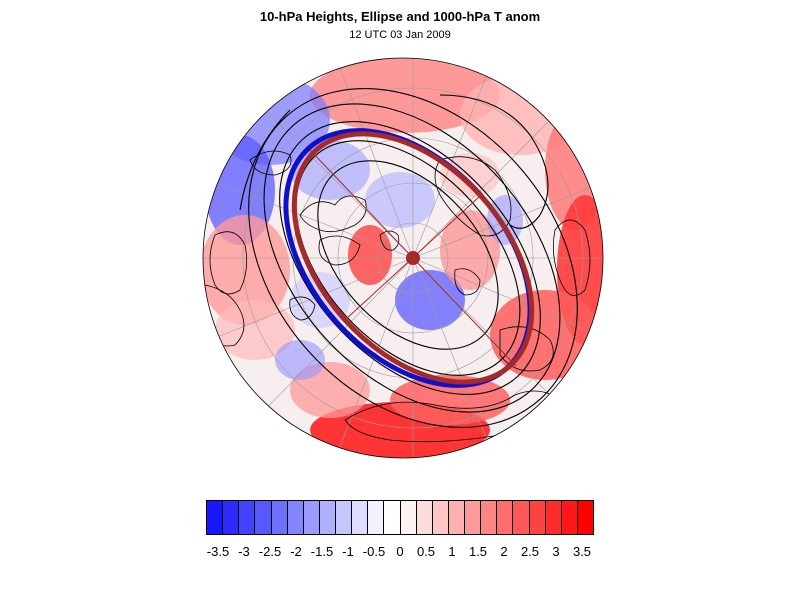  Describe the element at coordinates (374, 551) in the screenshot. I see `colorbar-tick-label: -0.5` at that location.